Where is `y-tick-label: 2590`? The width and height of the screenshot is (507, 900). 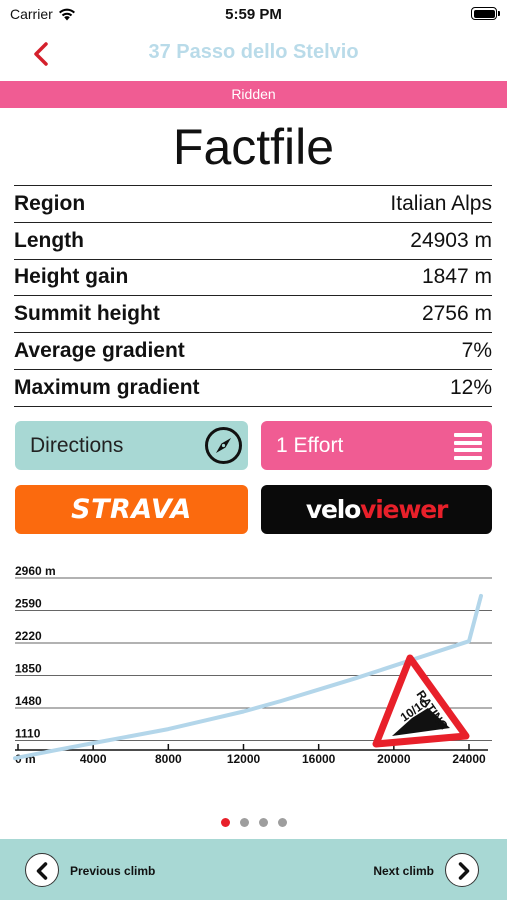 y-tick-label: 2590 is located at coordinates (28, 604).